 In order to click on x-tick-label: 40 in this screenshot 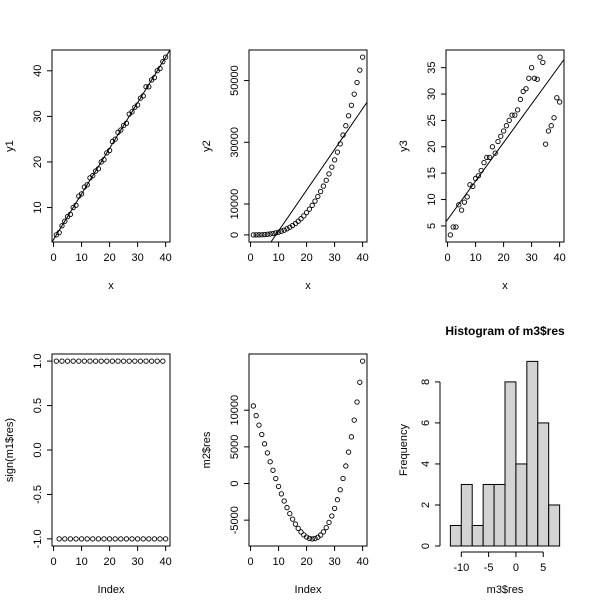, I will do `click(166, 562)`.